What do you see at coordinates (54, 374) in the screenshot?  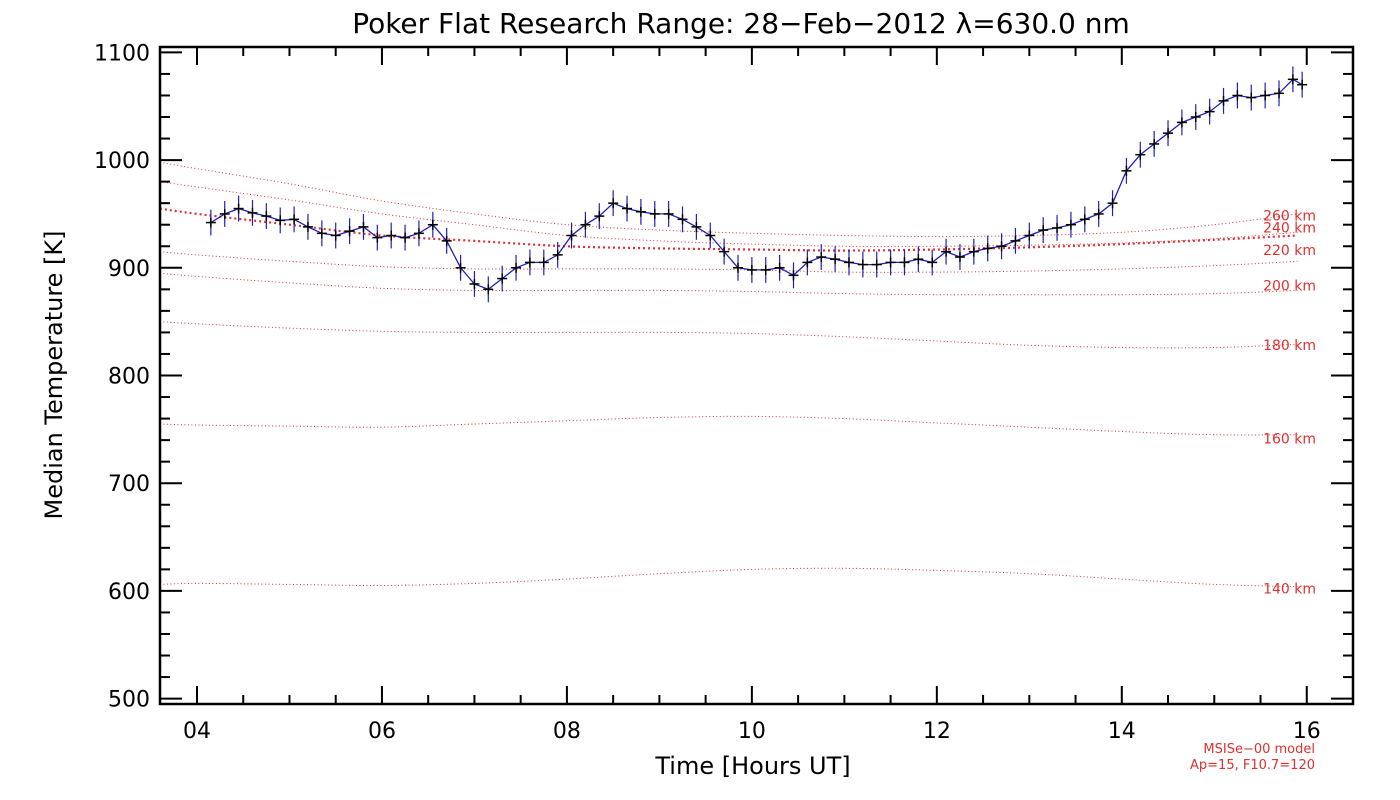 I see `y-axis-label: Median Temperature [K]` at bounding box center [54, 374].